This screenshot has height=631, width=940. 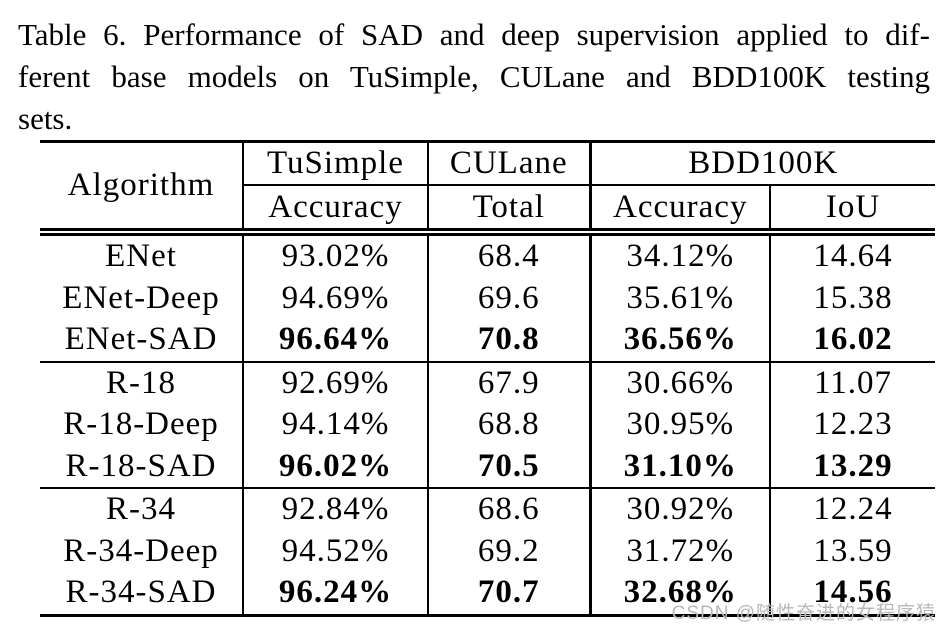 I want to click on bdd-accuracy-cell: 35.61%, so click(x=679, y=298).